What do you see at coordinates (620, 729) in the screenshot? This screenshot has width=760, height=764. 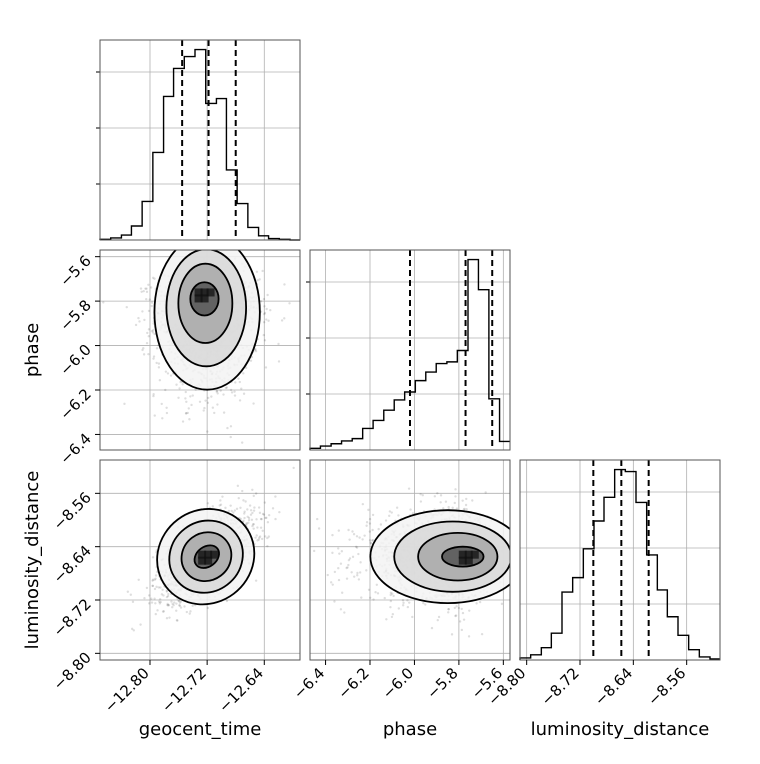 I see `x-axis-title-luminosity_distance: luminosity_distance` at bounding box center [620, 729].